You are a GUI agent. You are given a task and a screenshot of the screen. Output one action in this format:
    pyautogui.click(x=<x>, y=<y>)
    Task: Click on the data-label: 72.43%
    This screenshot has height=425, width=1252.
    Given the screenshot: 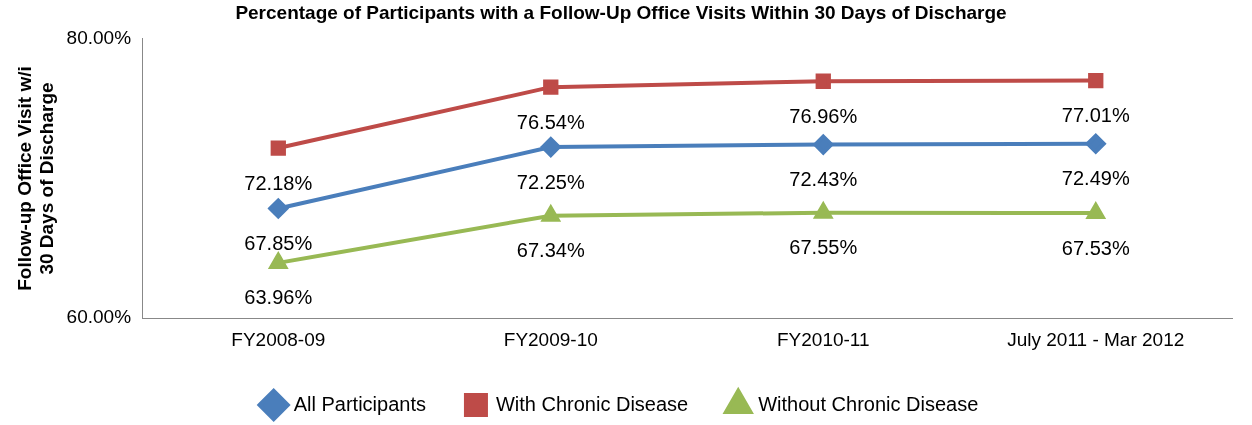 What is the action you would take?
    pyautogui.click(x=823, y=179)
    